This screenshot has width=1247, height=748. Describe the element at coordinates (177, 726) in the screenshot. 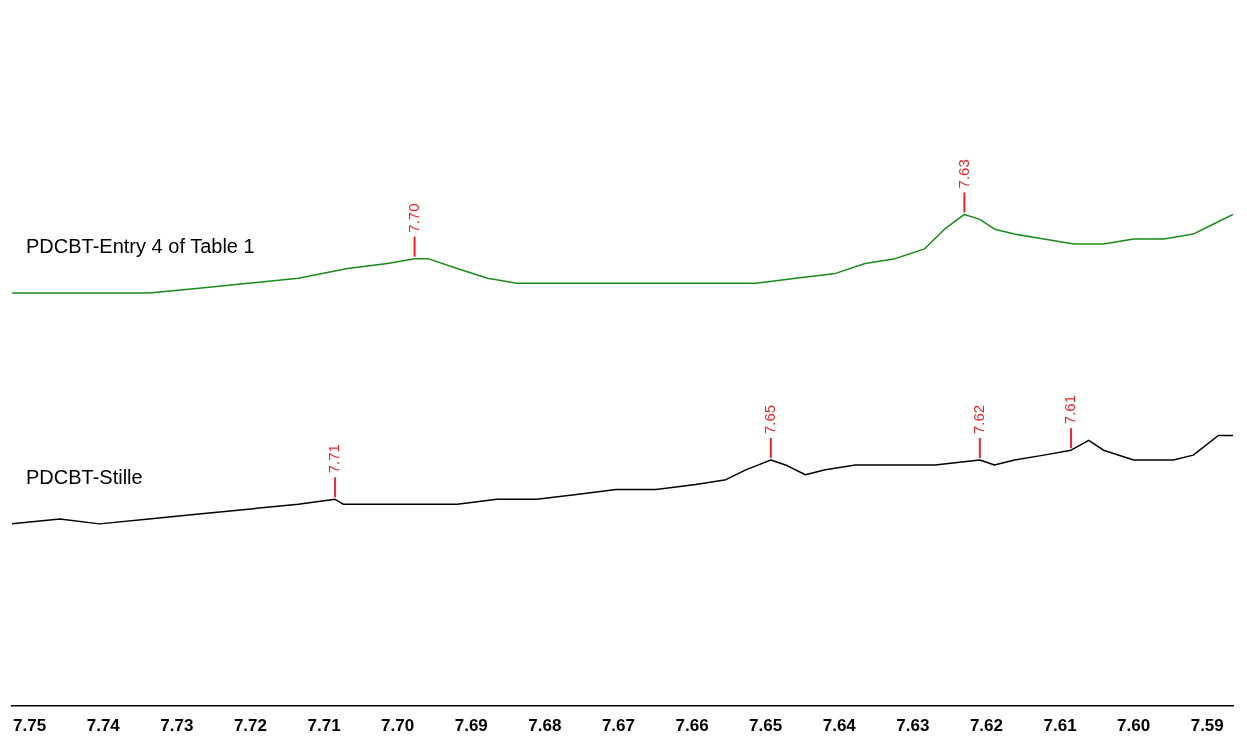

I see `x-tick-label: 7.73` at that location.